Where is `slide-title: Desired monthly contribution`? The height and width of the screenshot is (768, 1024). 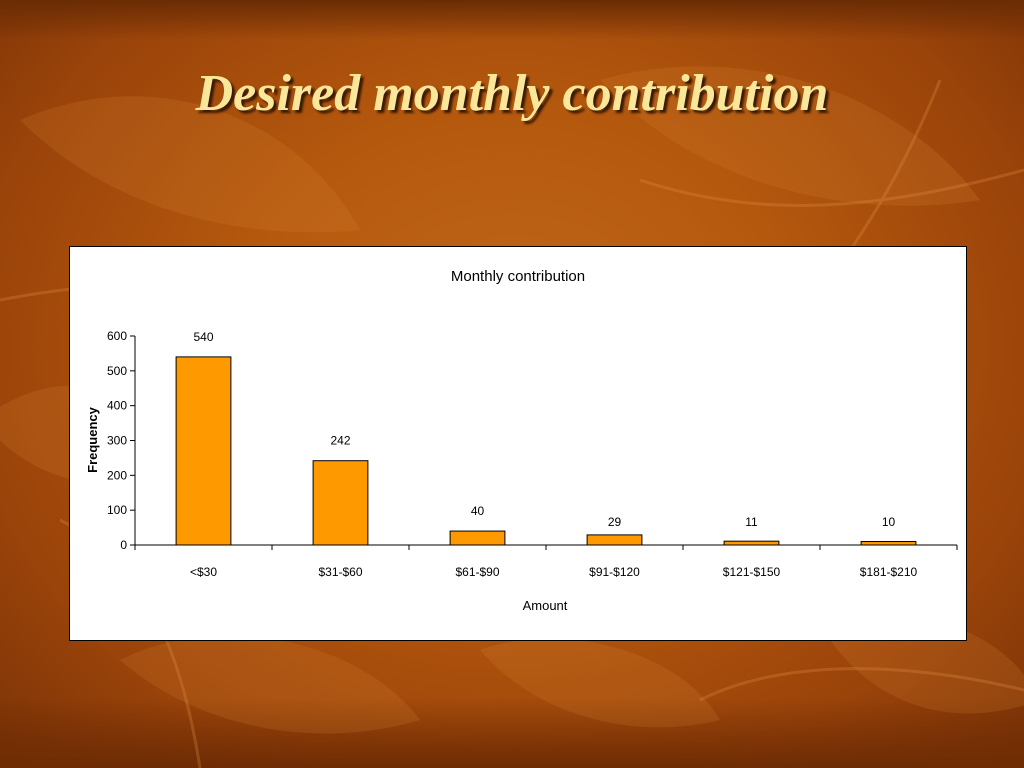 slide-title: Desired monthly contribution is located at coordinates (512, 93).